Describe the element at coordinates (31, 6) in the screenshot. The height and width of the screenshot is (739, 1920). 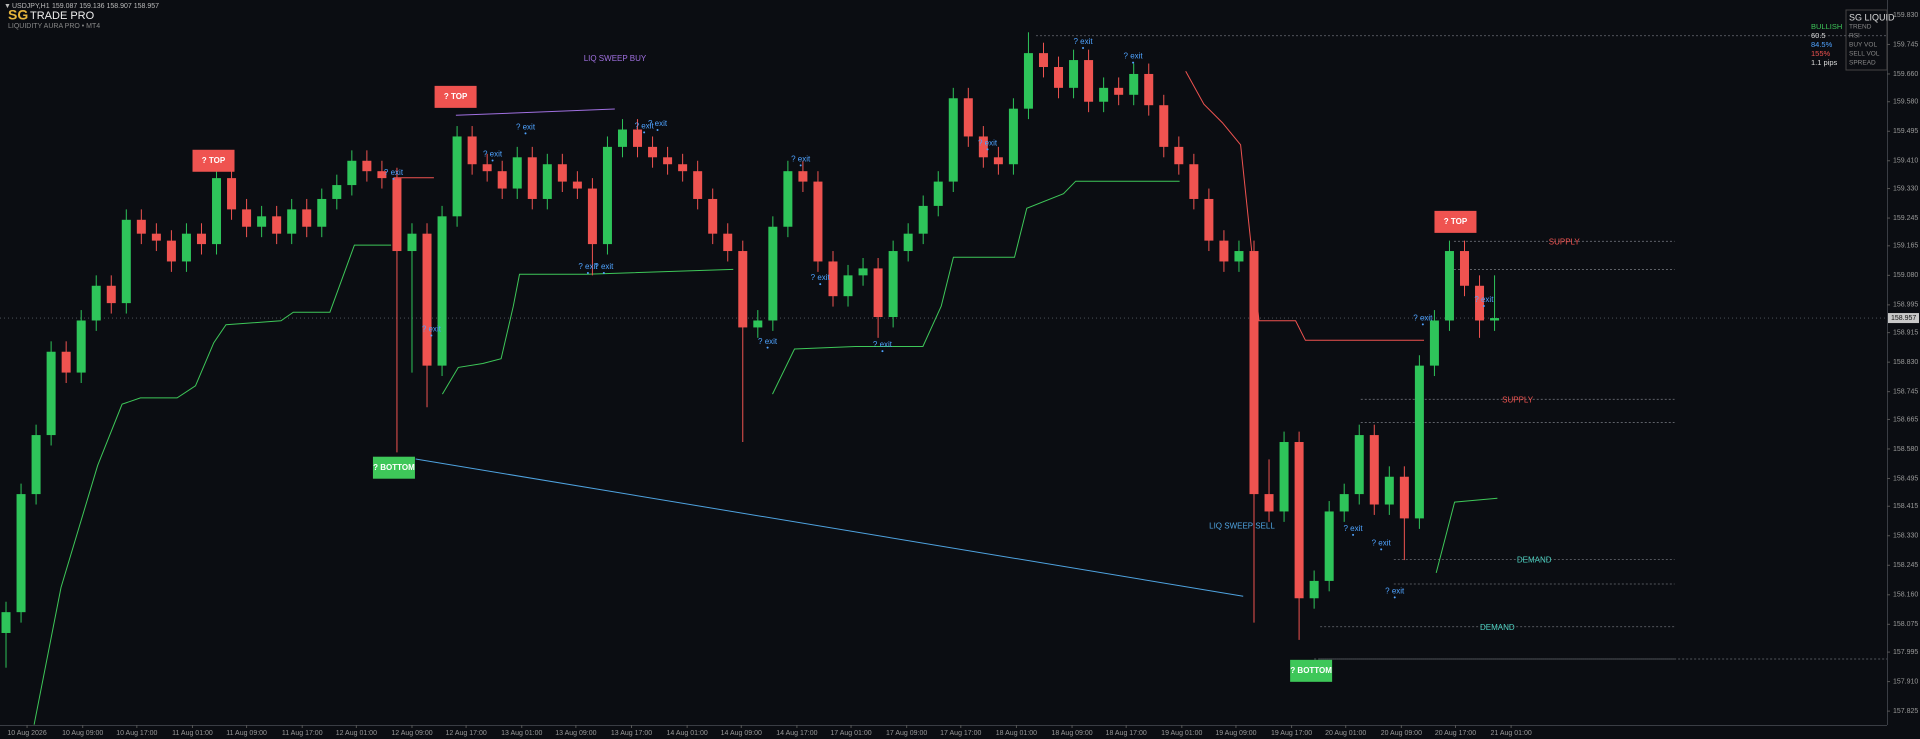
I see `symbol: USDJPY,H1` at that location.